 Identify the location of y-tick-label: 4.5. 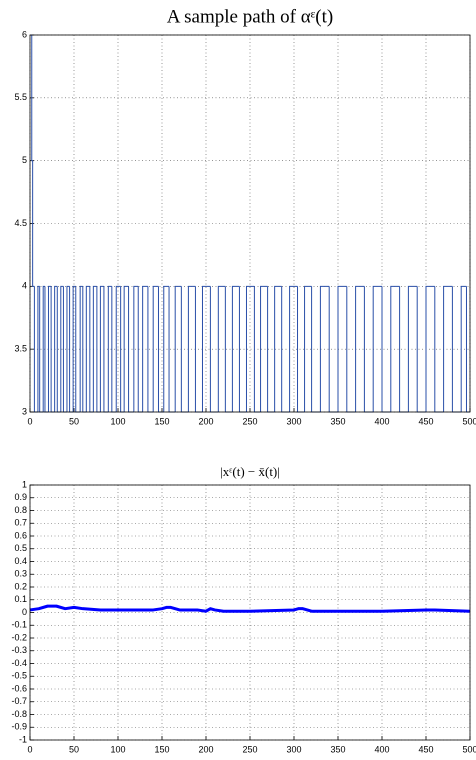
(20, 223).